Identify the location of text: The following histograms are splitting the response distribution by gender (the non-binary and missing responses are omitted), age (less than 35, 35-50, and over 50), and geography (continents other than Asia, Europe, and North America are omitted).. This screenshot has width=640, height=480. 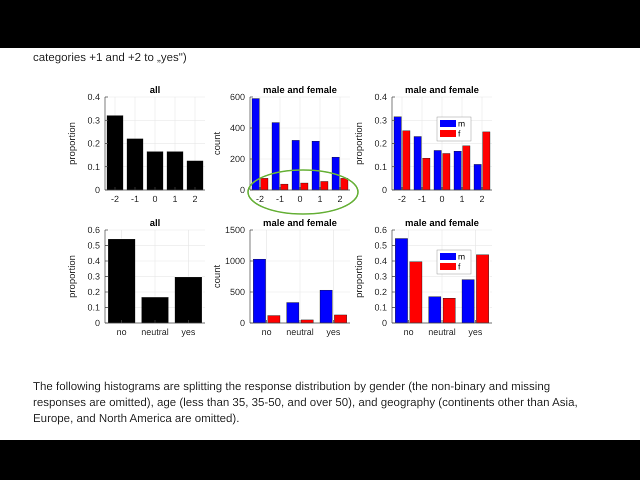
(306, 403).